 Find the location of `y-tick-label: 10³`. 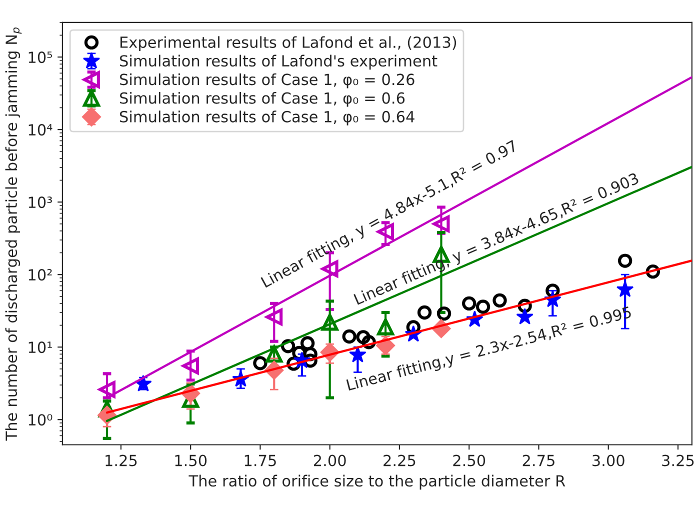

y-tick-label: 10³ is located at coordinates (40, 202).